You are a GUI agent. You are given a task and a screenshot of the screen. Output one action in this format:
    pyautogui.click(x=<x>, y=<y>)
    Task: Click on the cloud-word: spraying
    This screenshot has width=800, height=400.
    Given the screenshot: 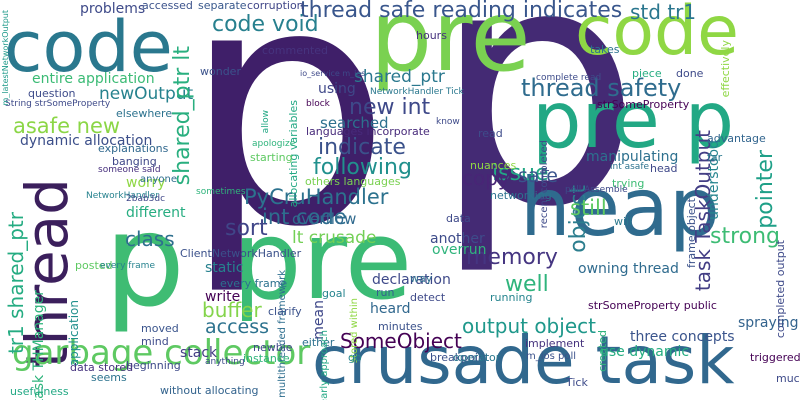 What is the action you would take?
    pyautogui.click(x=768, y=323)
    